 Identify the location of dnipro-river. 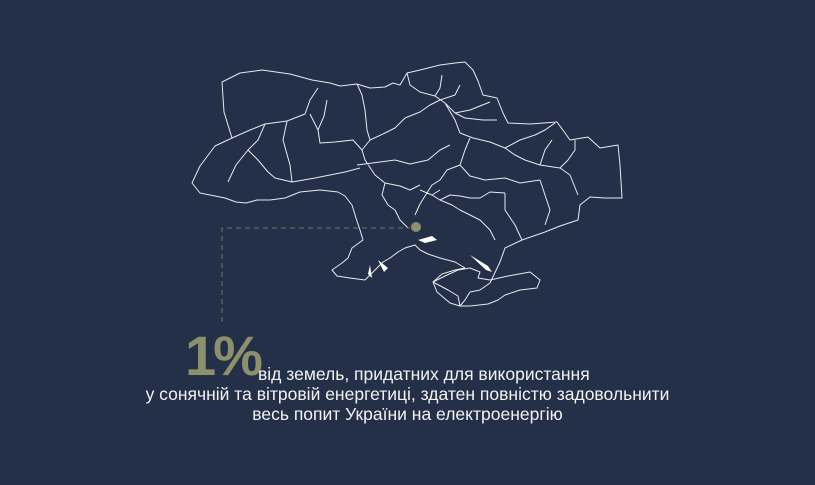
(427, 239).